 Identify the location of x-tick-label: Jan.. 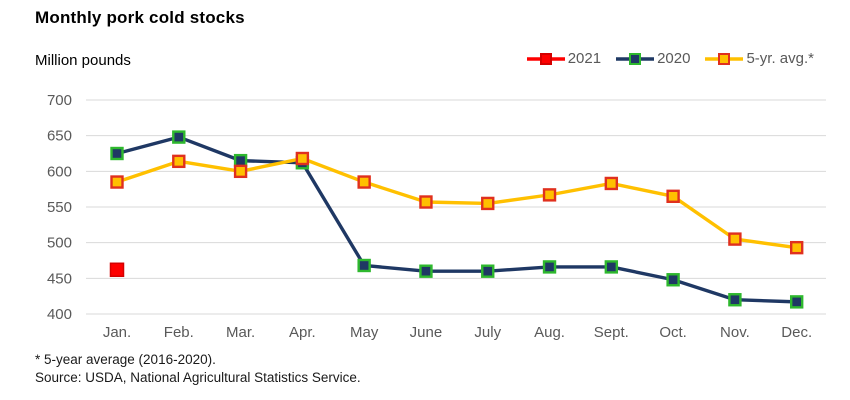
(117, 332).